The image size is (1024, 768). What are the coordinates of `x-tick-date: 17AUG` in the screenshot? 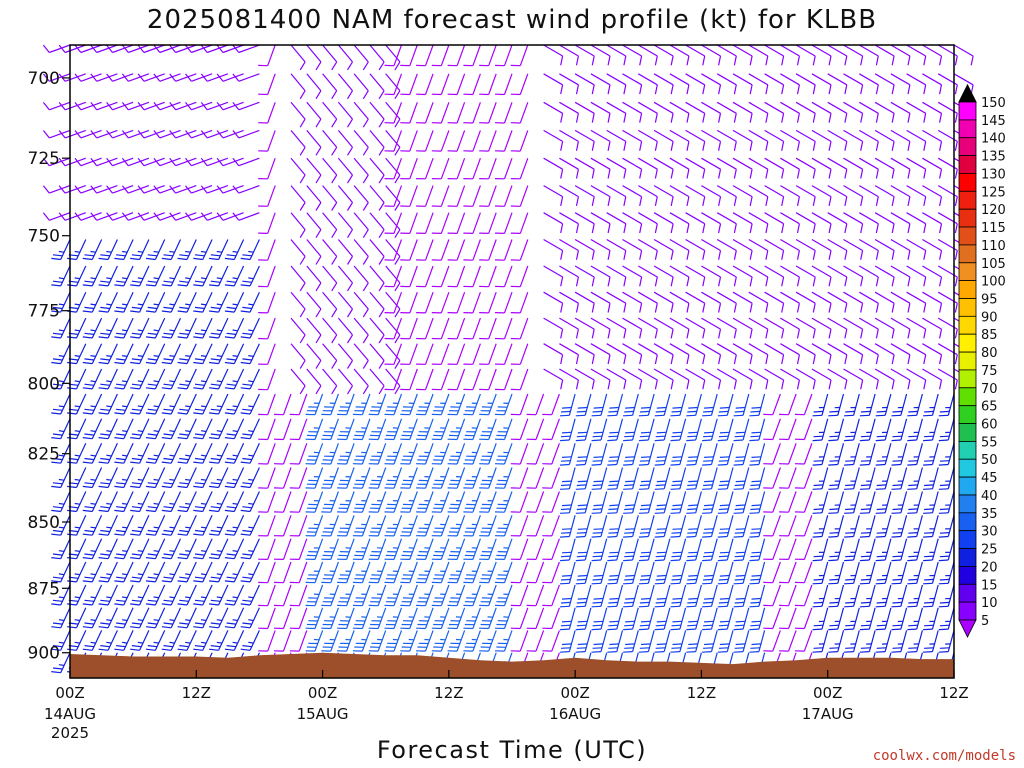 It's located at (828, 714).